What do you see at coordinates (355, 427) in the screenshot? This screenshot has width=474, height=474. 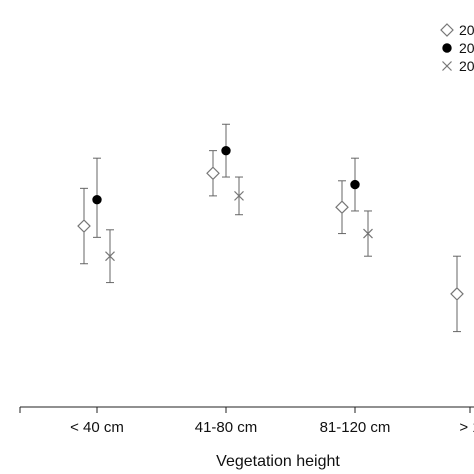 I see `x-tick-label: 81-120 cm` at bounding box center [355, 427].